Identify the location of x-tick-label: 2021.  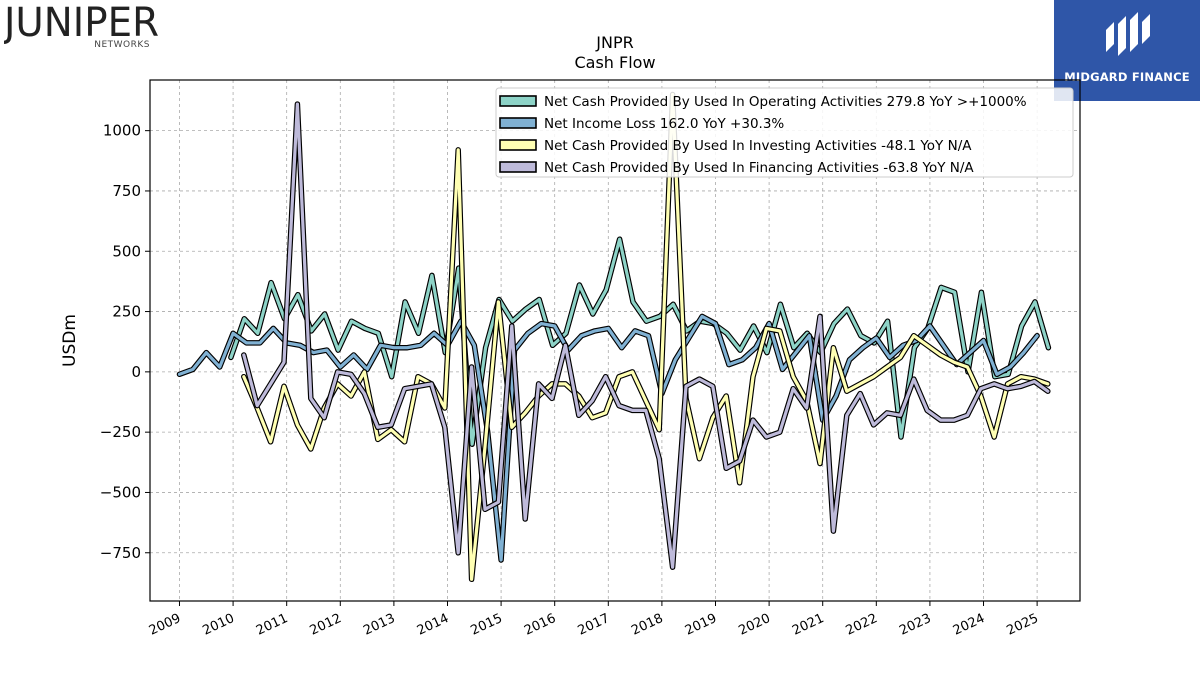
(808, 625).